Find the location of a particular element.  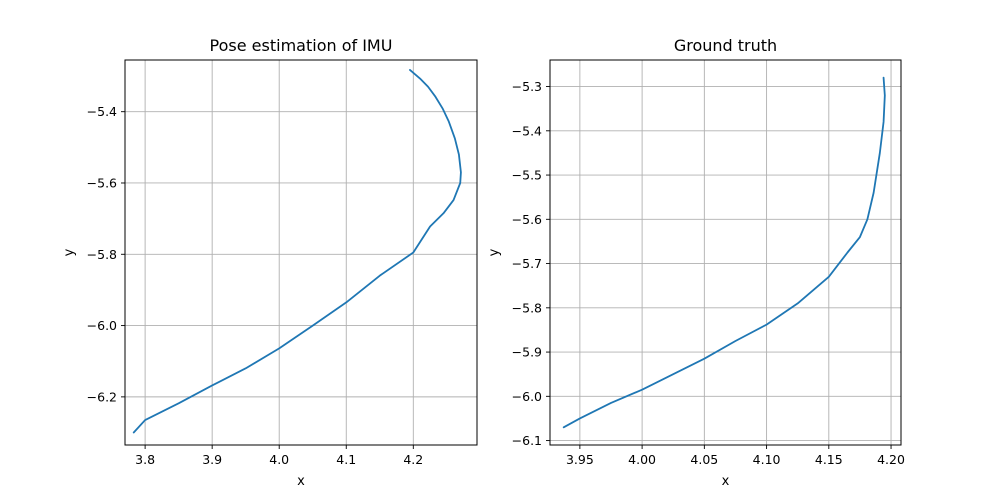

x-tick-label: 4.15 is located at coordinates (829, 459).